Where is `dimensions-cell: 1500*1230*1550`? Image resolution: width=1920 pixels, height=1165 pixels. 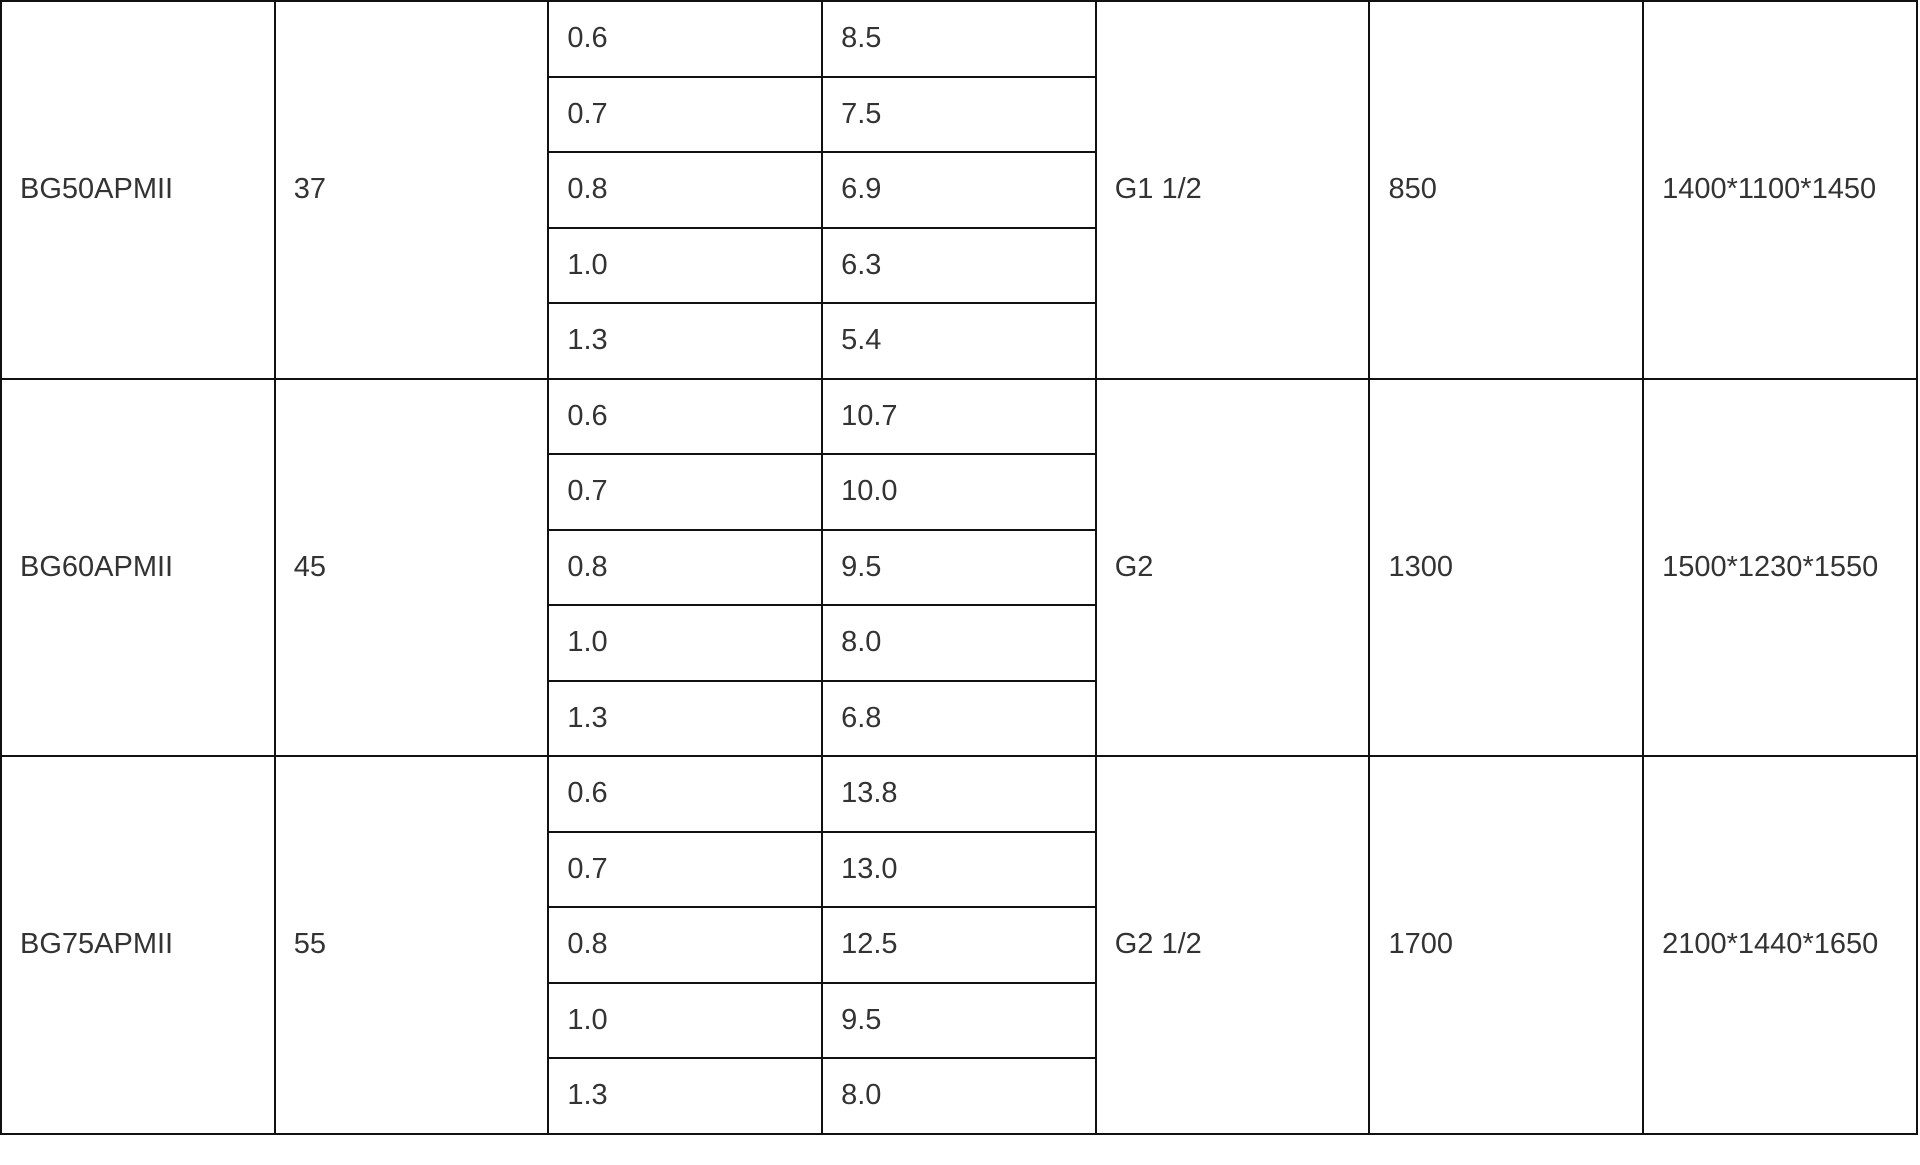
dimensions-cell: 1500*1230*1550 is located at coordinates (1780, 567).